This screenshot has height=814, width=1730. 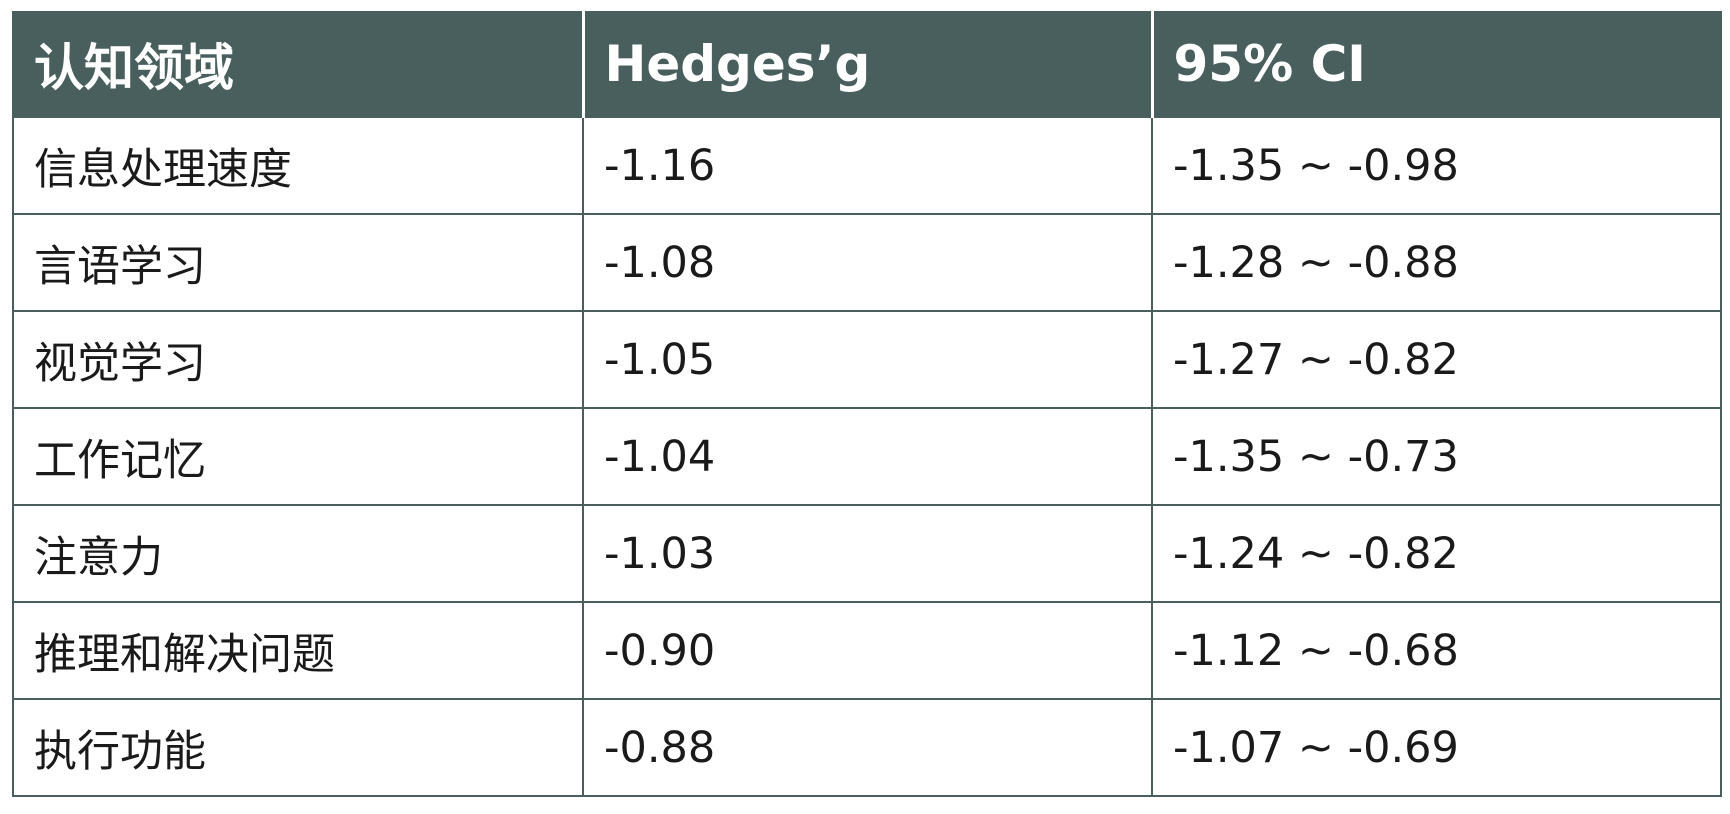 I want to click on table-row: 推理和解决问题 -0.90 -1.12 ~ -0.68, so click(x=867, y=650).